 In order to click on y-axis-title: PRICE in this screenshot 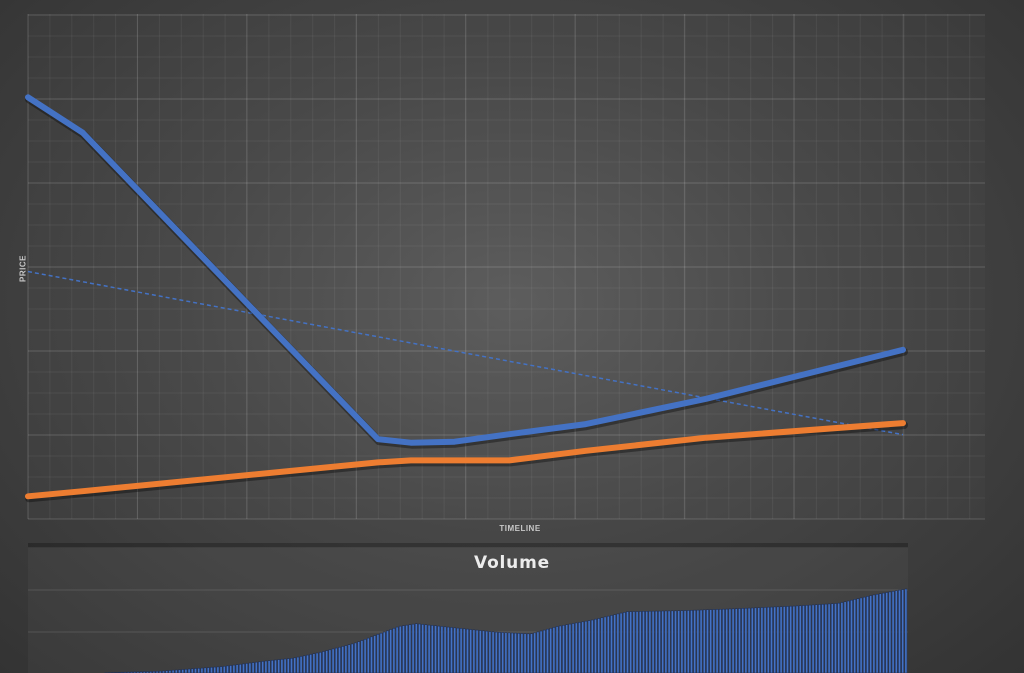, I will do `click(23, 268)`.